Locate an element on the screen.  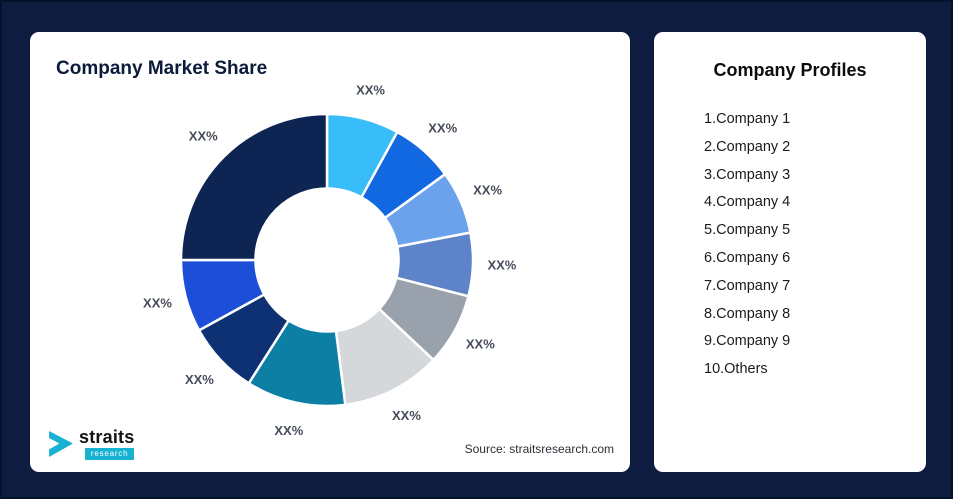
company-profile-item: 9.Company 9 is located at coordinates (747, 341).